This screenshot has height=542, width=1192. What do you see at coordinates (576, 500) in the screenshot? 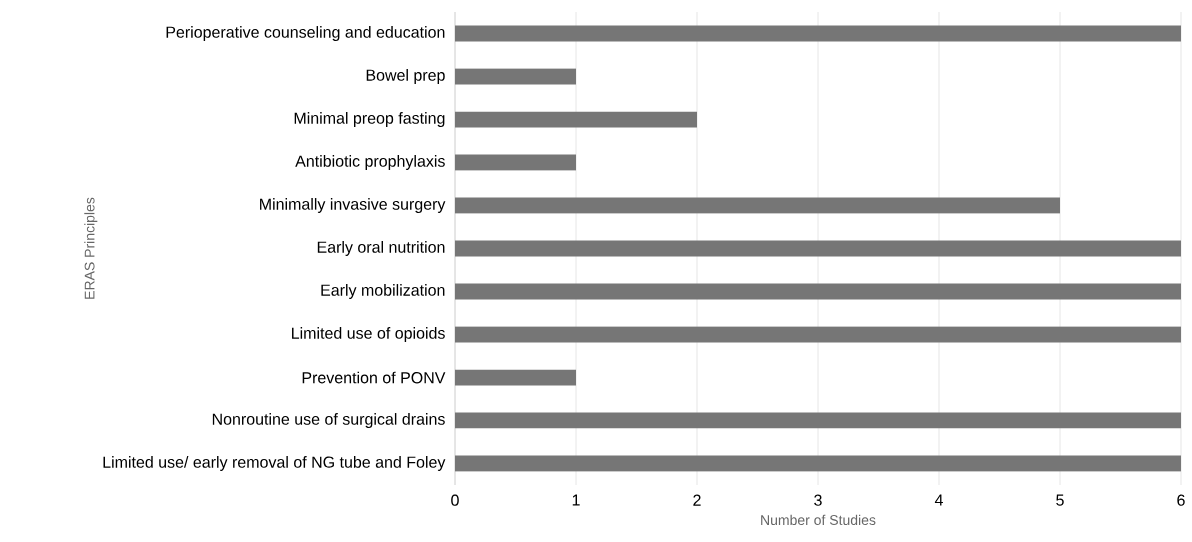
I see `x-tick-label: 1` at bounding box center [576, 500].